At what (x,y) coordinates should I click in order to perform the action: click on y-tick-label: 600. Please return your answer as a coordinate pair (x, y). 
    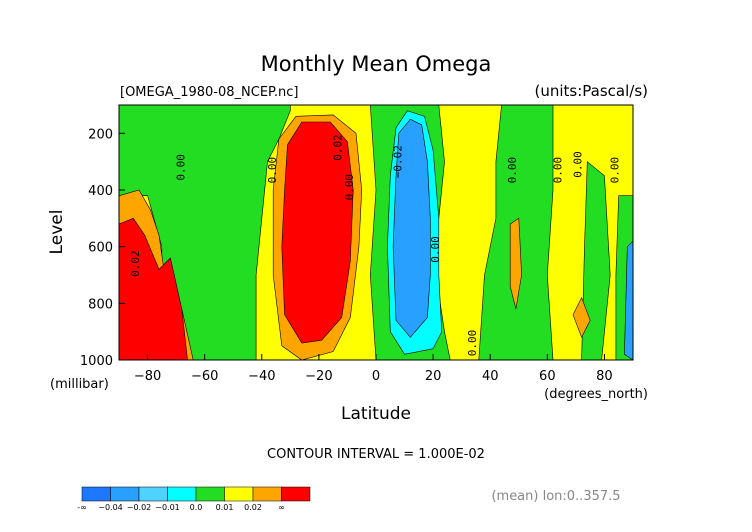
    Looking at the image, I should click on (100, 248).